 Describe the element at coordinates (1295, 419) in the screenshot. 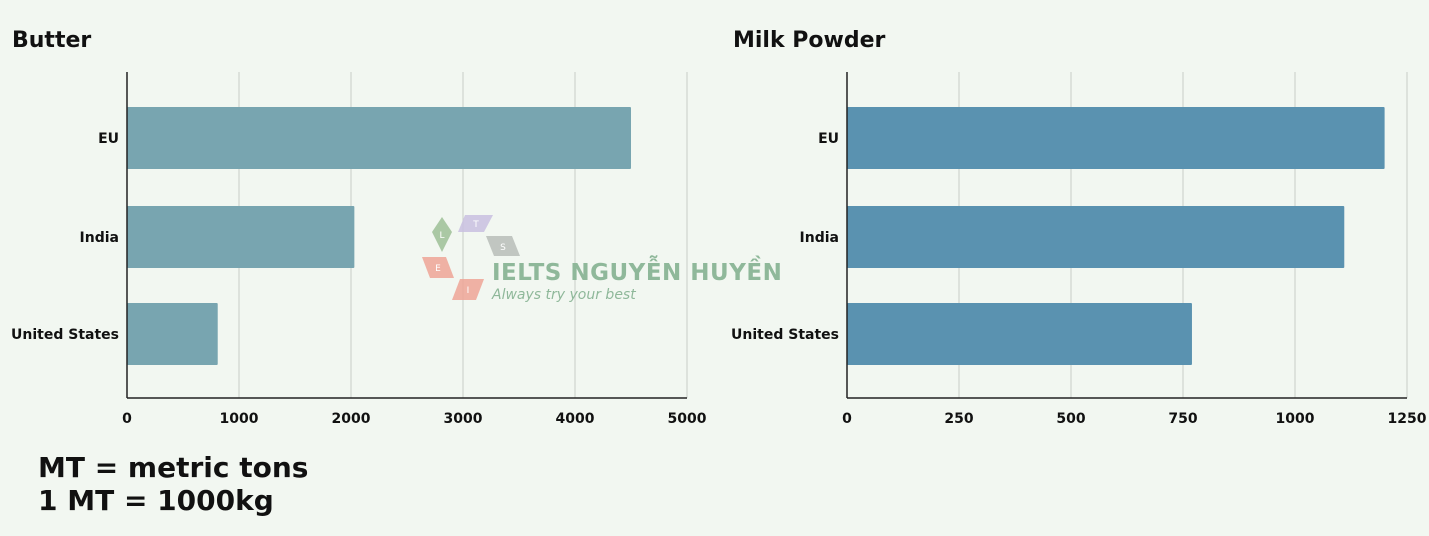

I see `milk-powder-x-tick-label: 1000` at that location.